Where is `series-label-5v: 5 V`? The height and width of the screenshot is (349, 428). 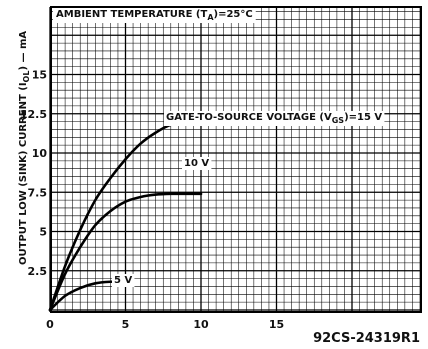
series-label-5v: 5 V is located at coordinates (123, 280).